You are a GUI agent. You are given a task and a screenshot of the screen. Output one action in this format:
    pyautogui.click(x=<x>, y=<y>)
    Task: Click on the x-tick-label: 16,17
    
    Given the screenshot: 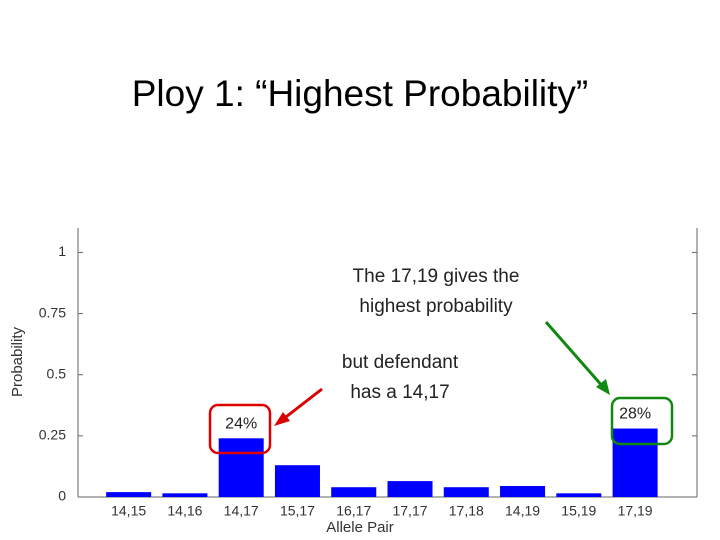 What is the action you would take?
    pyautogui.click(x=353, y=511)
    